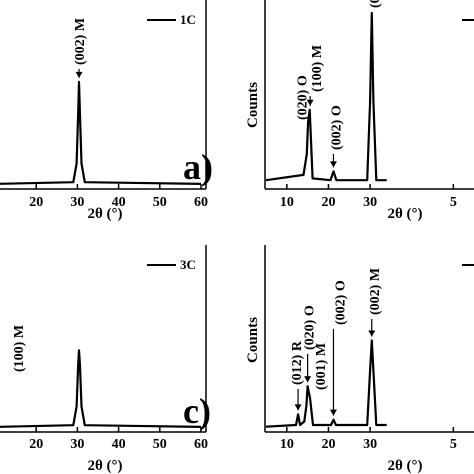 The height and width of the screenshot is (474, 474). I want to click on panel-d-x-tick-label: 30, so click(370, 444).